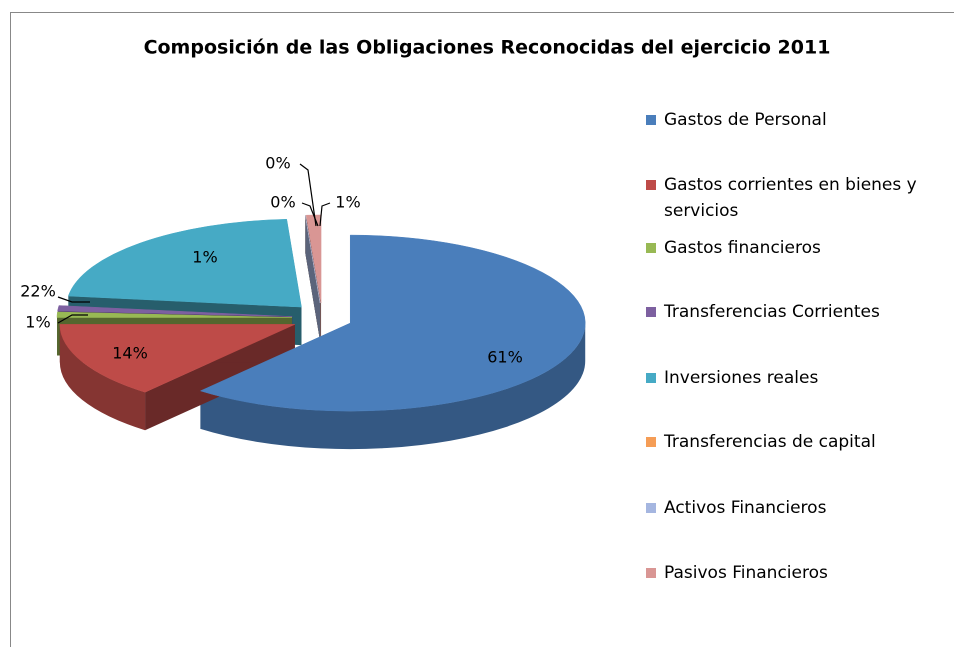 Image resolution: width=954 pixels, height=647 pixels. Describe the element at coordinates (313, 278) in the screenshot. I see `slice-side` at that location.